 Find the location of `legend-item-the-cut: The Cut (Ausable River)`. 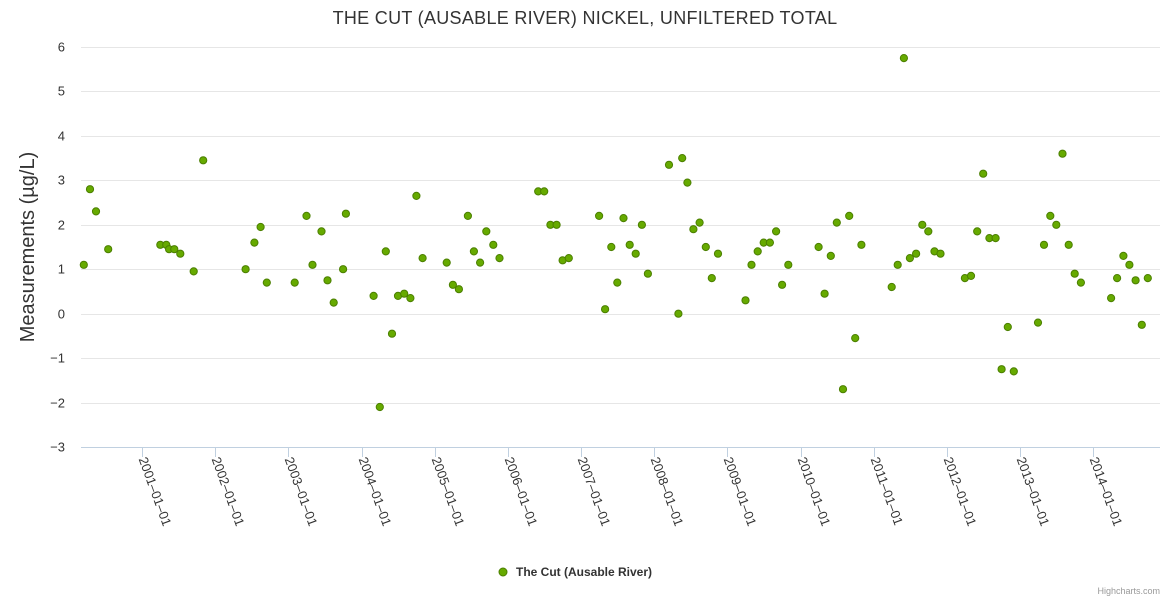

legend-item-the-cut: The Cut (Ausable River) is located at coordinates (584, 572).